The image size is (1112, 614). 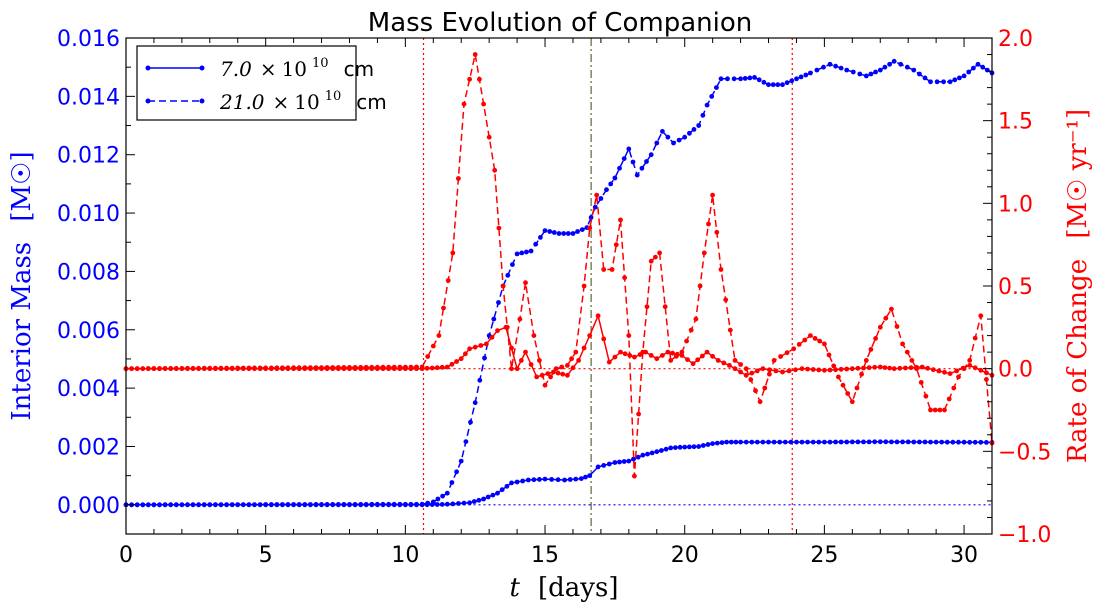 I want to click on y-right-tick-label: 1.0, so click(x=1015, y=204).